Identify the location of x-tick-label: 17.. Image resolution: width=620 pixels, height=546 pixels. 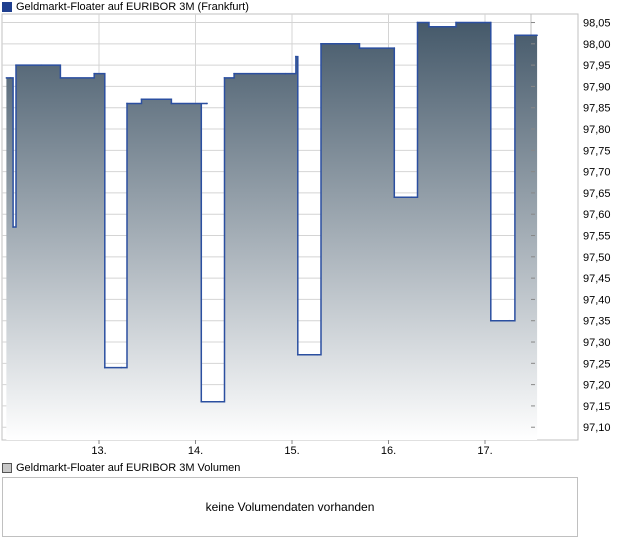
(484, 451).